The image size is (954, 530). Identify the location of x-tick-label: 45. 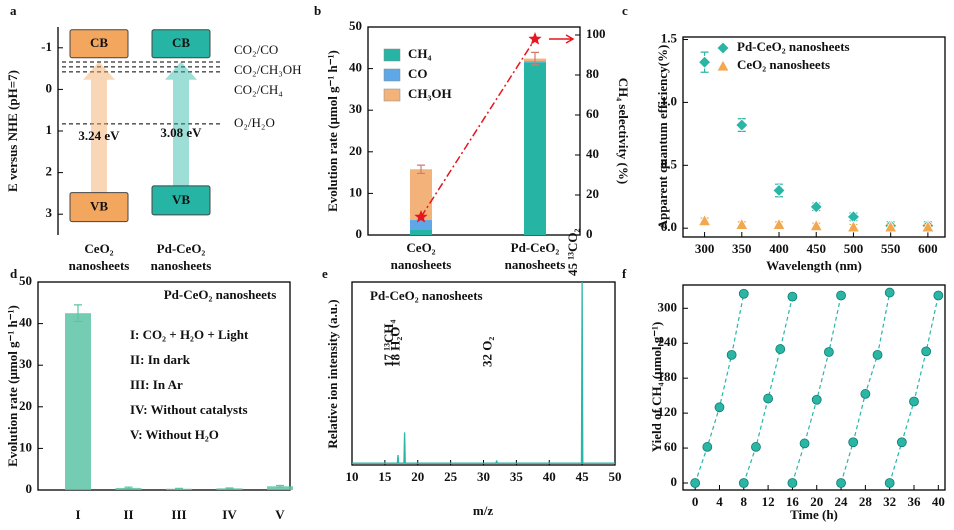
(583, 476).